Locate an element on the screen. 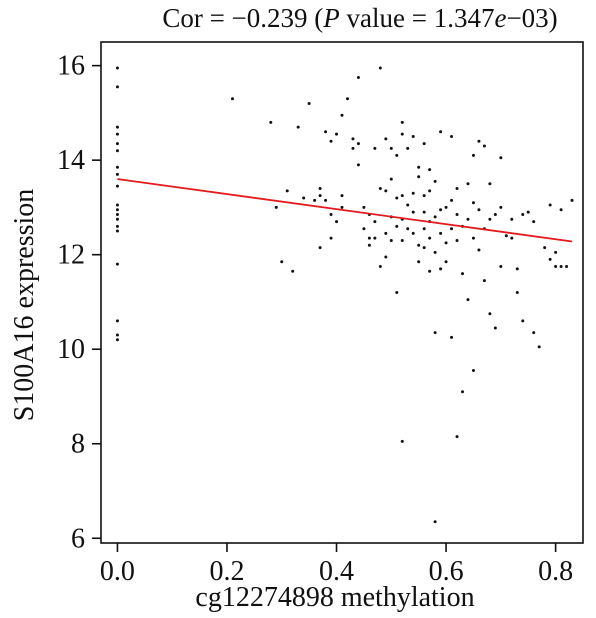 Image resolution: width=596 pixels, height=618 pixels. y-tick-label: 16 is located at coordinates (71, 66).